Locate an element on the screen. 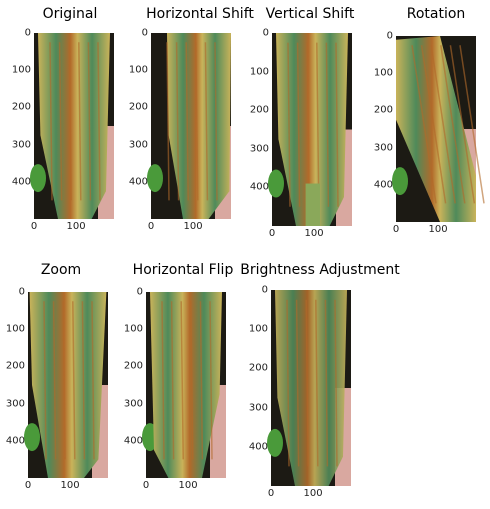 The image size is (490, 509). panel-title: Brightness Adjustment is located at coordinates (320, 270).